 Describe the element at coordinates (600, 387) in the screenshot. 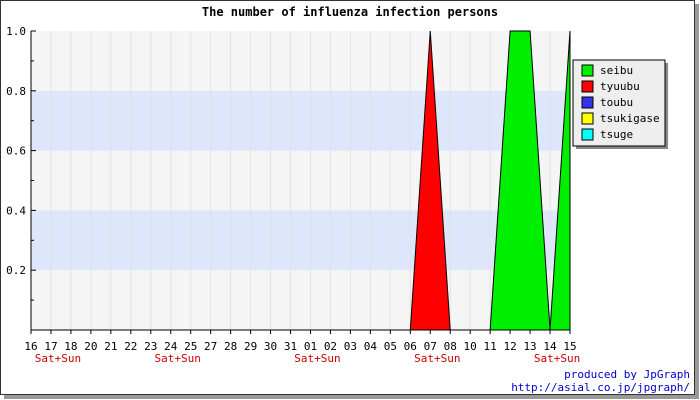

I see `footer-url: http://asial.co.jp/jpgraph/` at that location.